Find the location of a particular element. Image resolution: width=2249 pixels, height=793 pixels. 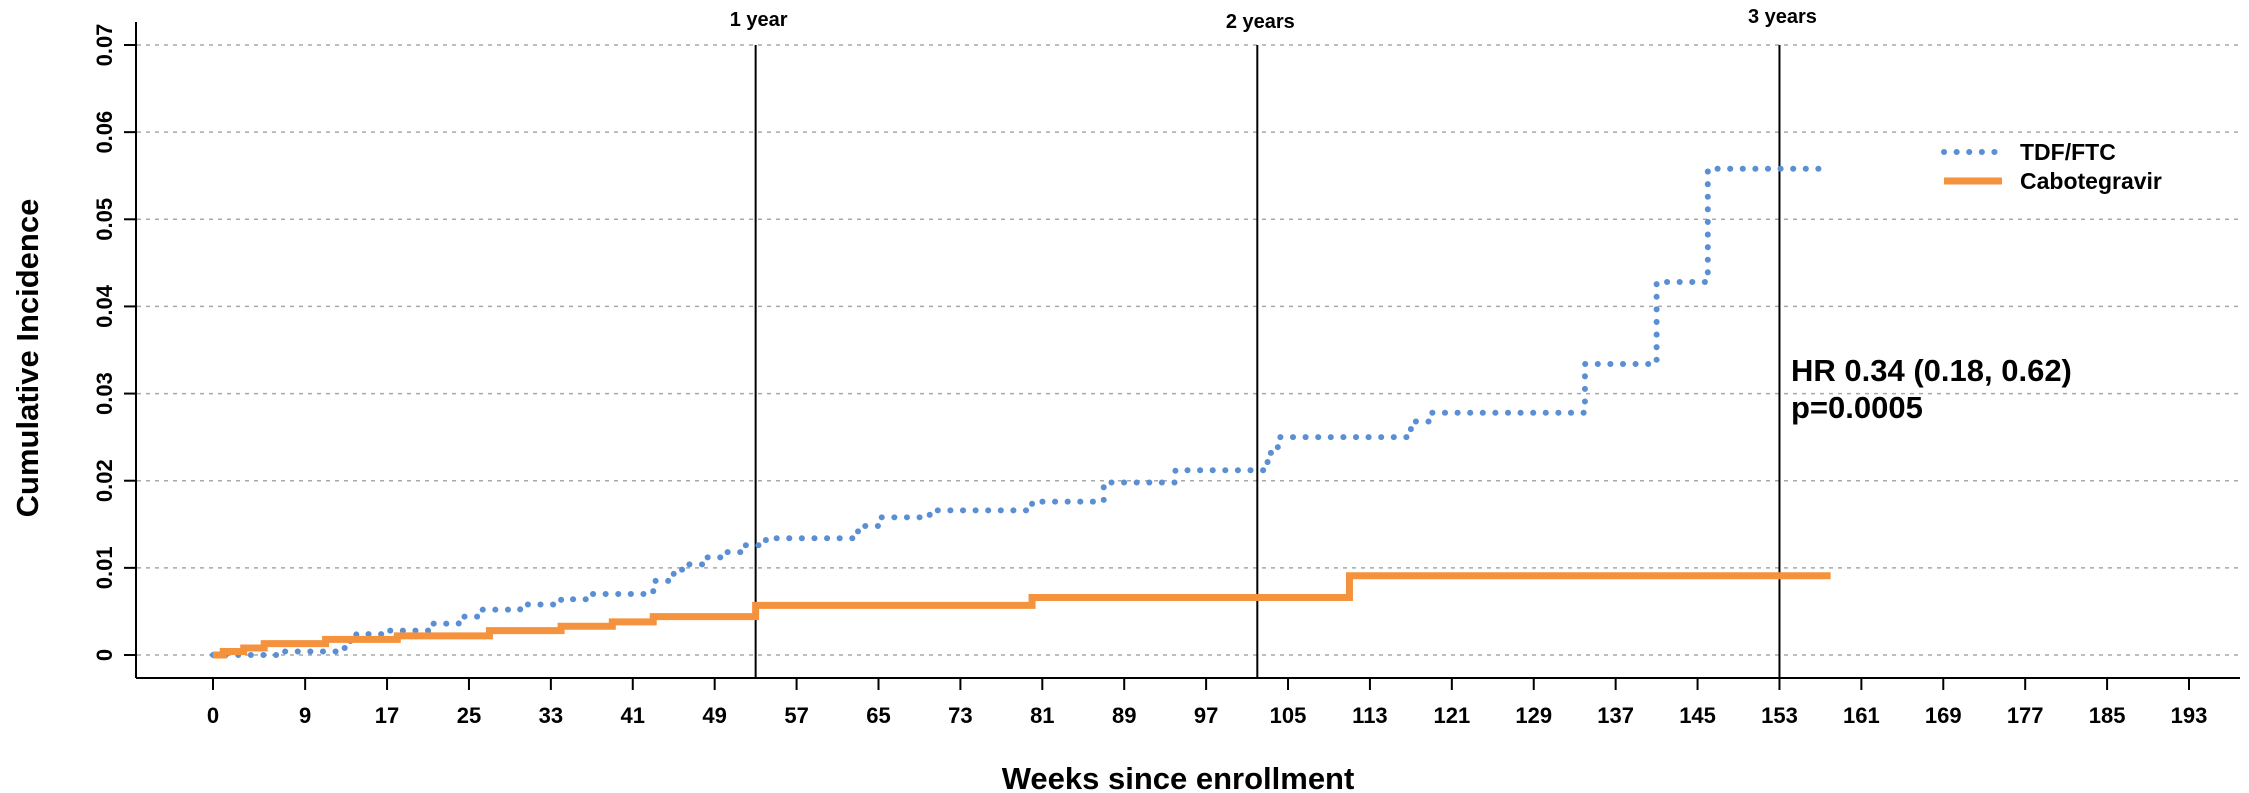

x-tick-label: 41 is located at coordinates (633, 715).